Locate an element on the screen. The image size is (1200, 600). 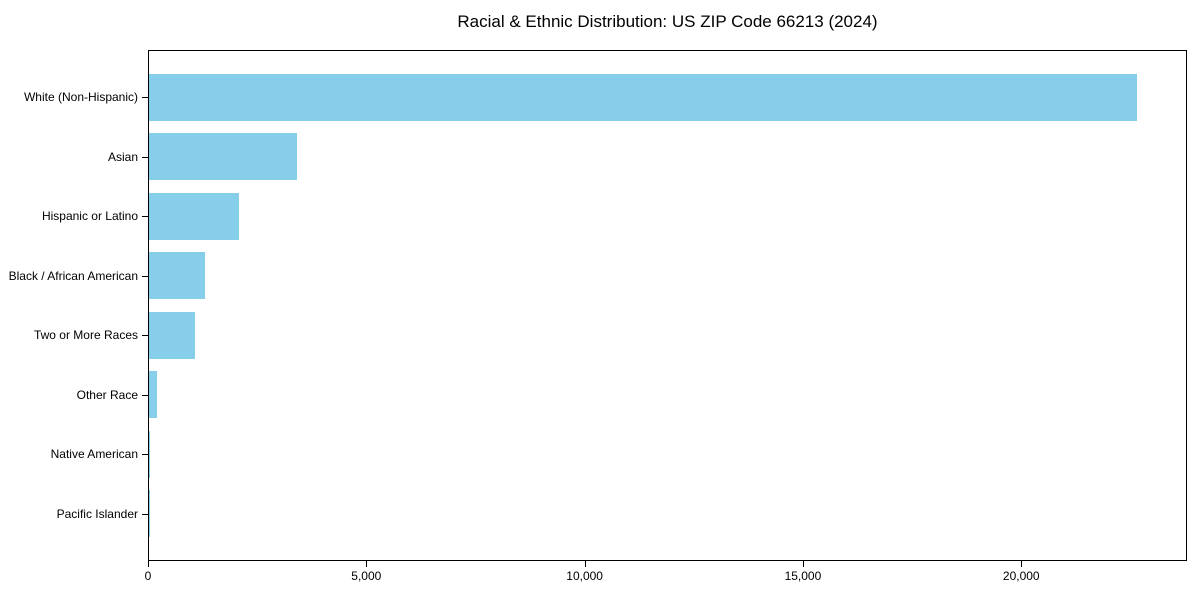
bar-black-african-american is located at coordinates (177, 276).